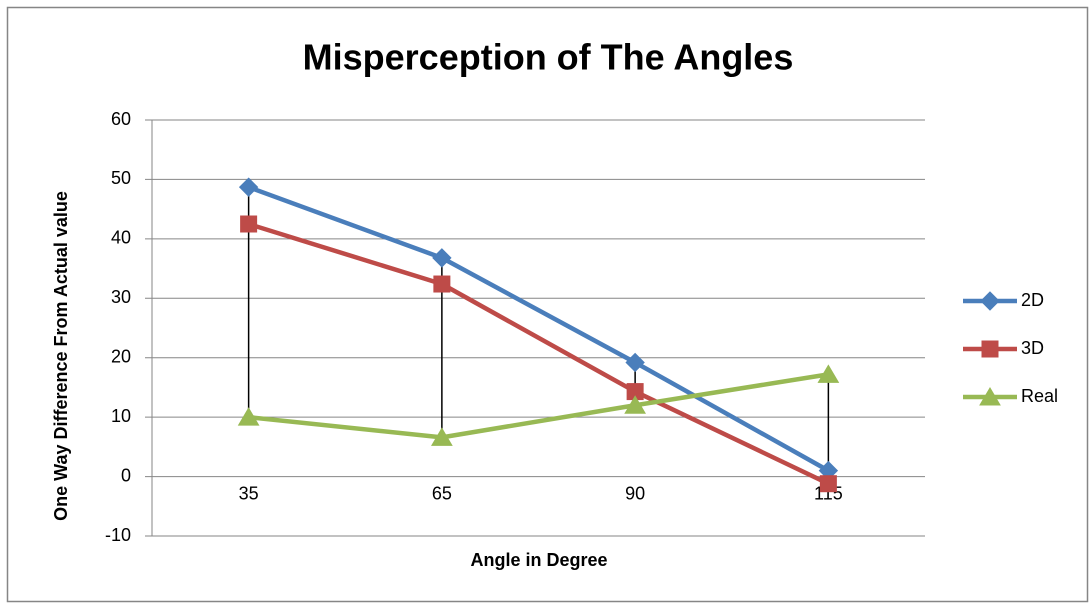  I want to click on y-tick-label: -10, so click(118, 535).